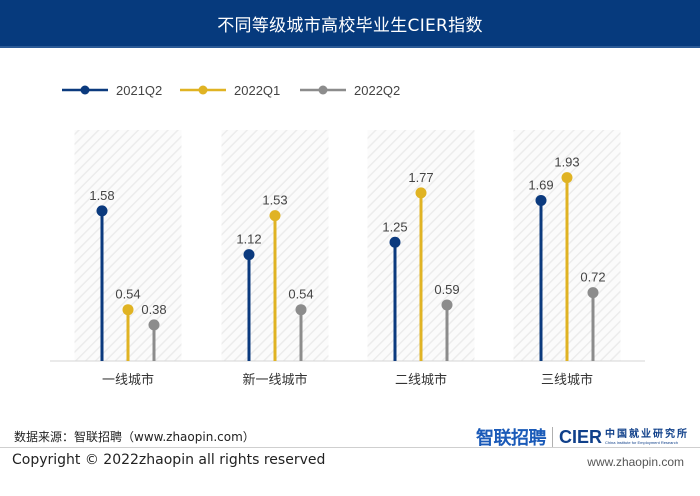 This screenshot has width=700, height=496. Describe the element at coordinates (274, 380) in the screenshot. I see `category-label: 新一线城市` at that location.